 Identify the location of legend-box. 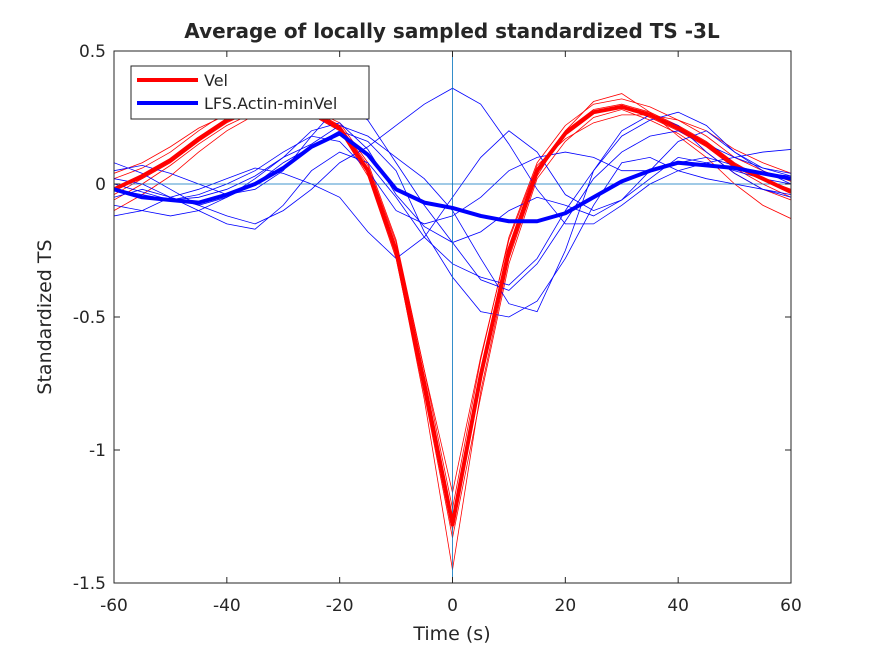
(250, 92).